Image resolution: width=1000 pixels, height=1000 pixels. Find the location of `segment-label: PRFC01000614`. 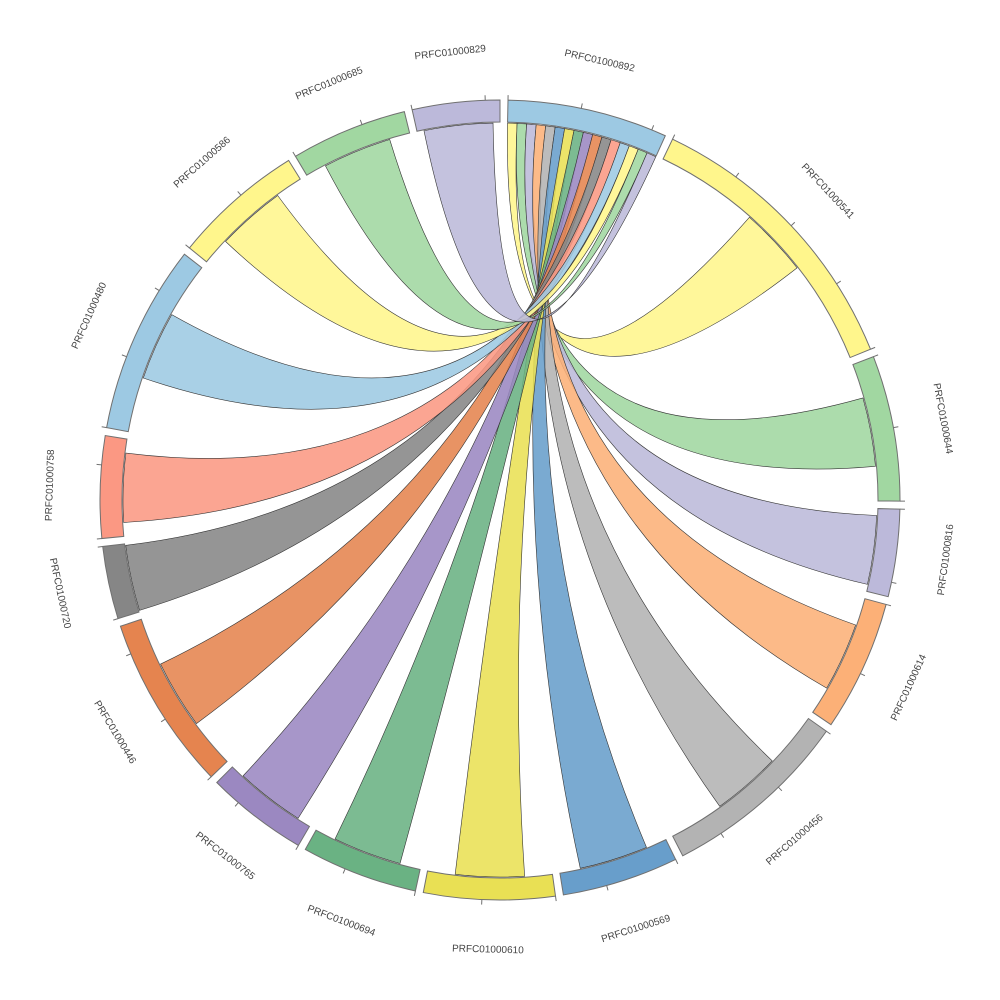

segment-label: PRFC01000614 is located at coordinates (909, 687).